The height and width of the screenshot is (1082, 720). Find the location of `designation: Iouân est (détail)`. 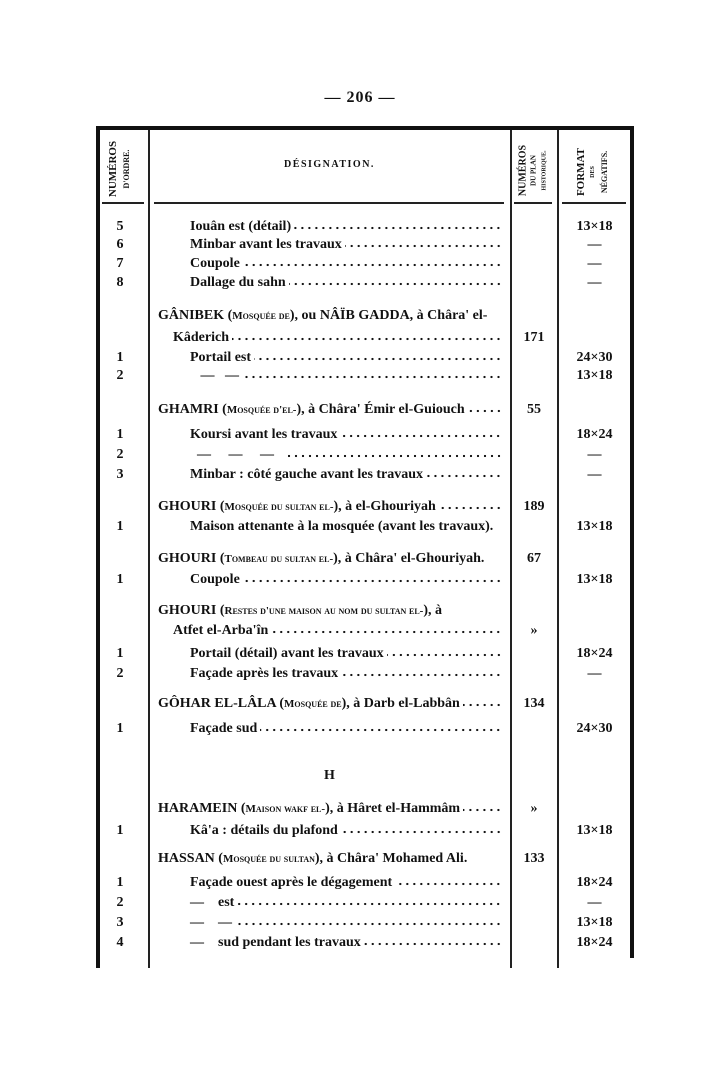

designation: Iouân est (détail) is located at coordinates (346, 227).